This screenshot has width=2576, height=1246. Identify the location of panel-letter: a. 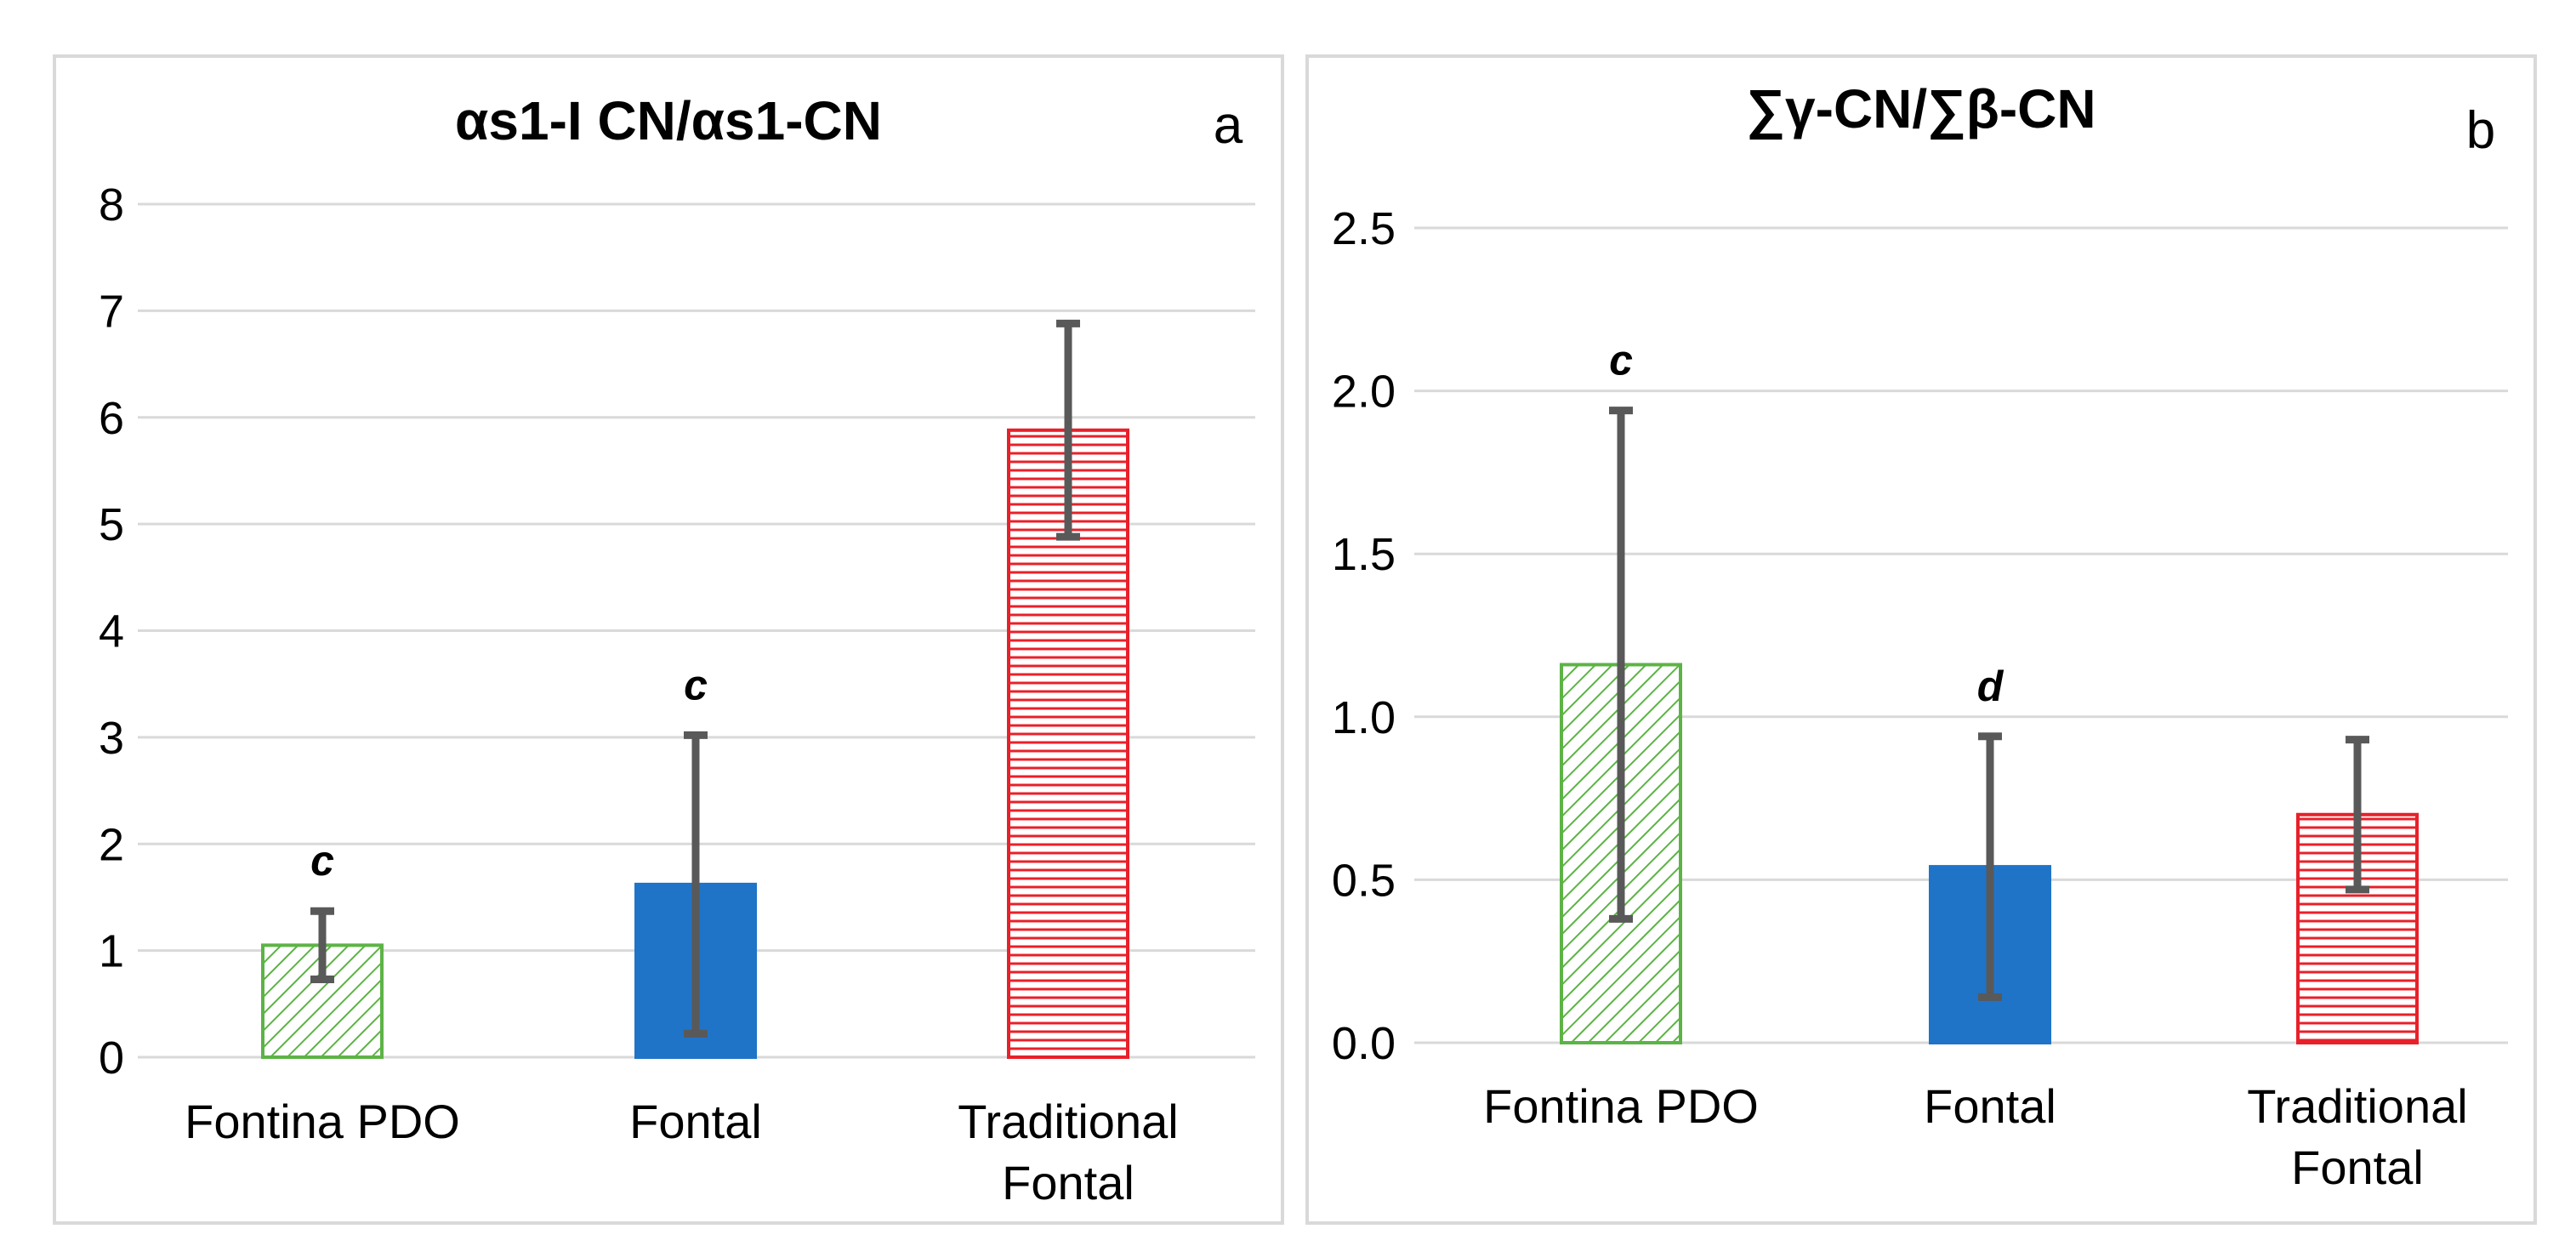
(1228, 125).